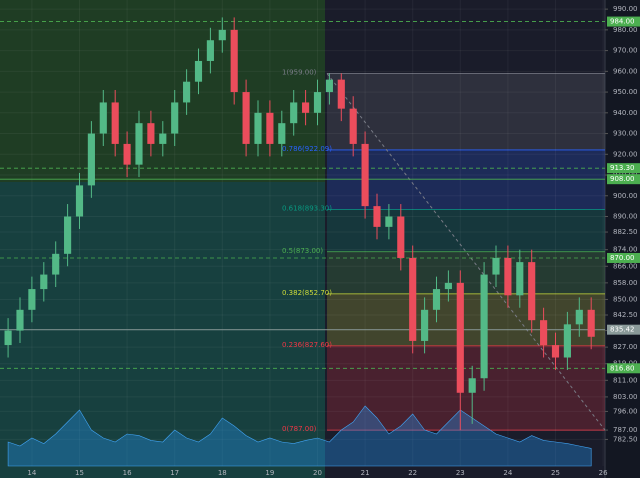 Image resolution: width=640 pixels, height=478 pixels. Describe the element at coordinates (625, 232) in the screenshot. I see `y-tick-label: 882.50` at that location.